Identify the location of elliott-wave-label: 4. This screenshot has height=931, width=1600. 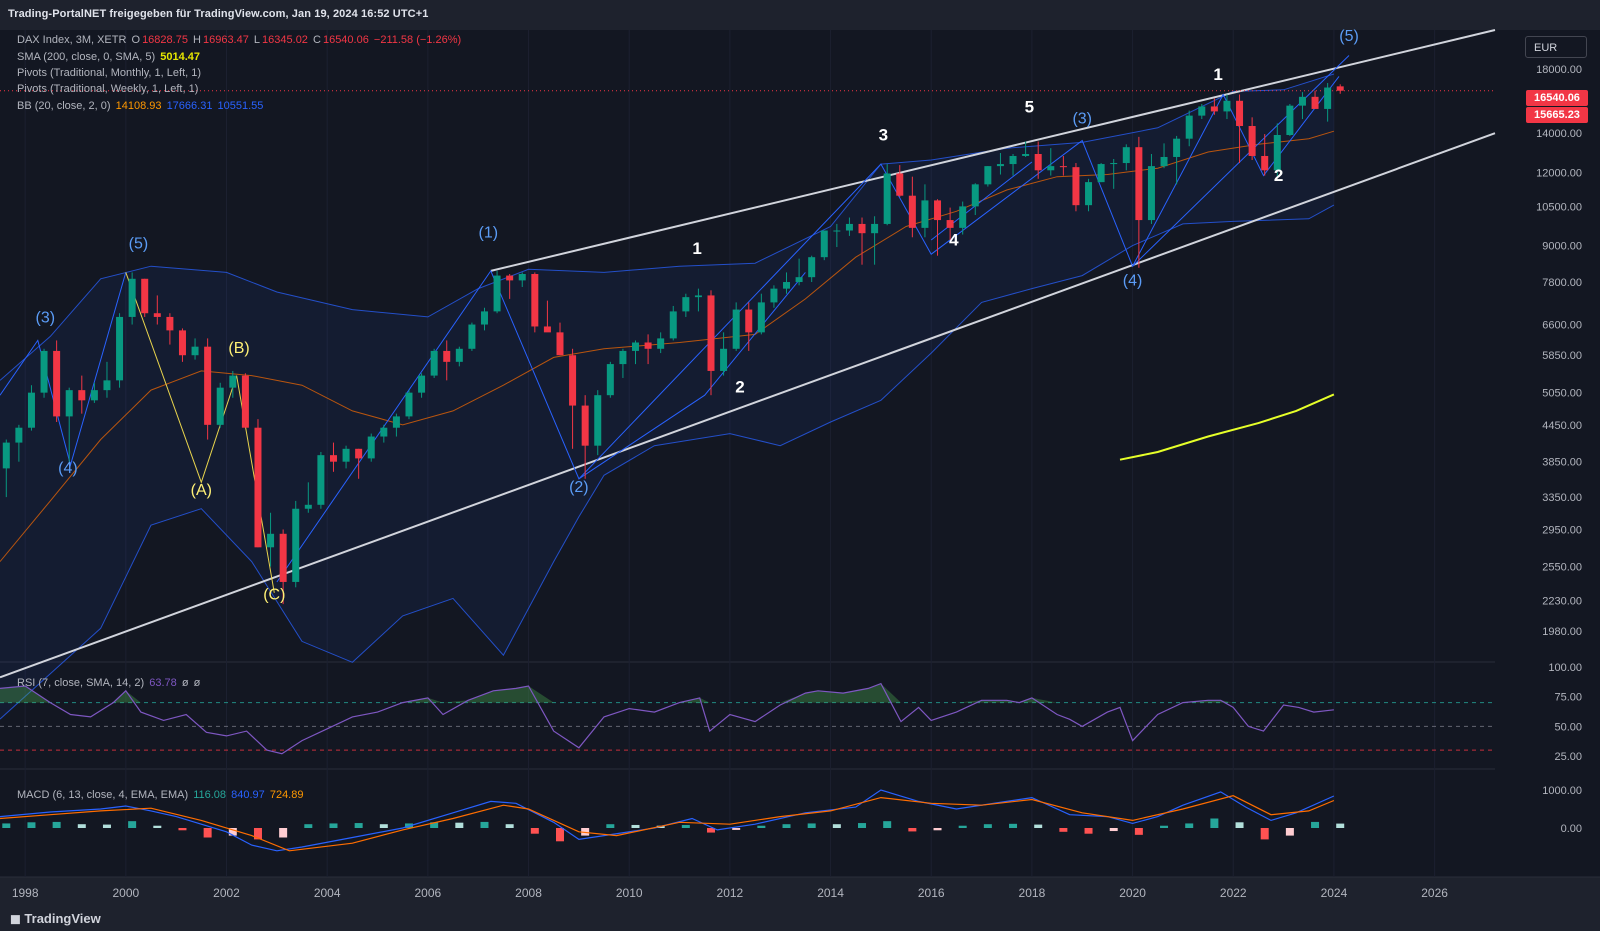
(954, 240).